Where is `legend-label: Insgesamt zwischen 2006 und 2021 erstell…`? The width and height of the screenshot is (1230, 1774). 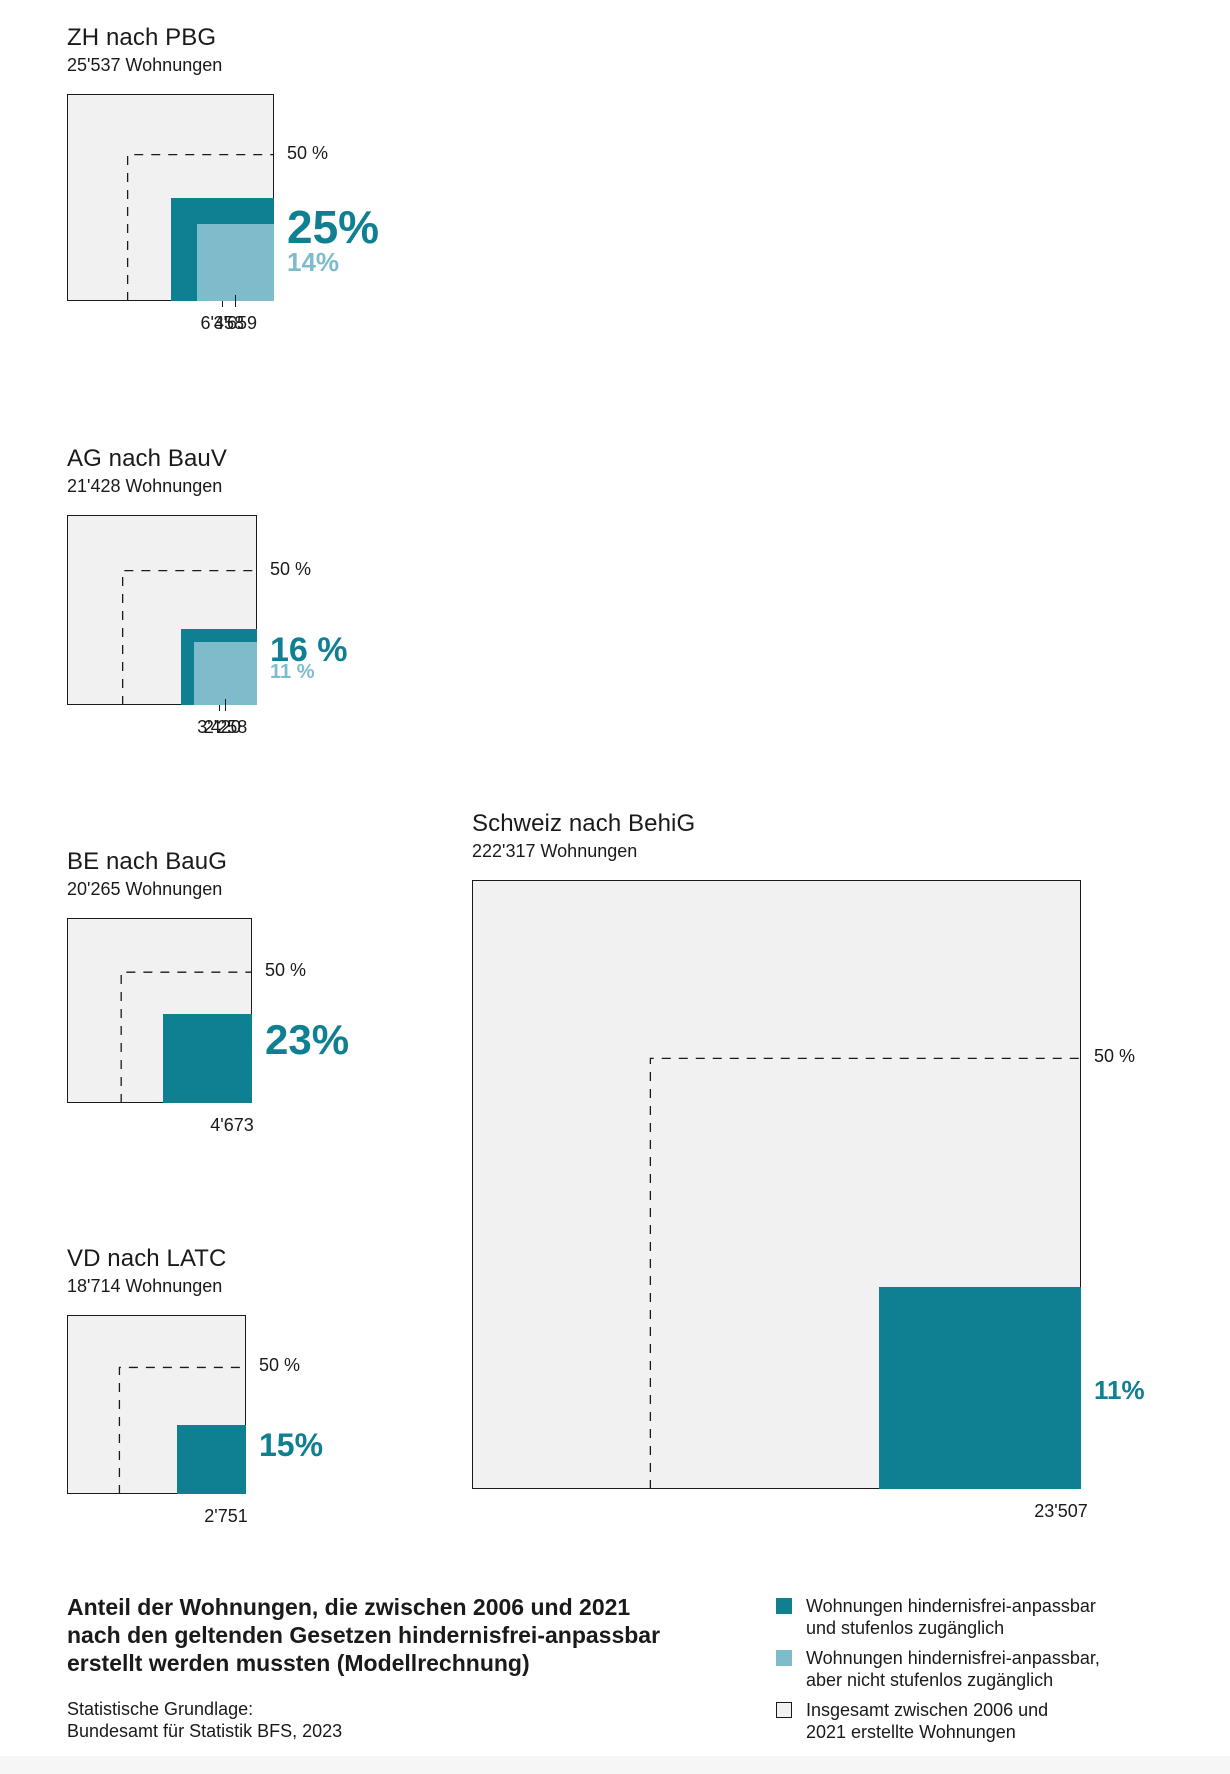
legend-label: Insgesamt zwischen 2006 und 2021 erstell… is located at coordinates (927, 1721).